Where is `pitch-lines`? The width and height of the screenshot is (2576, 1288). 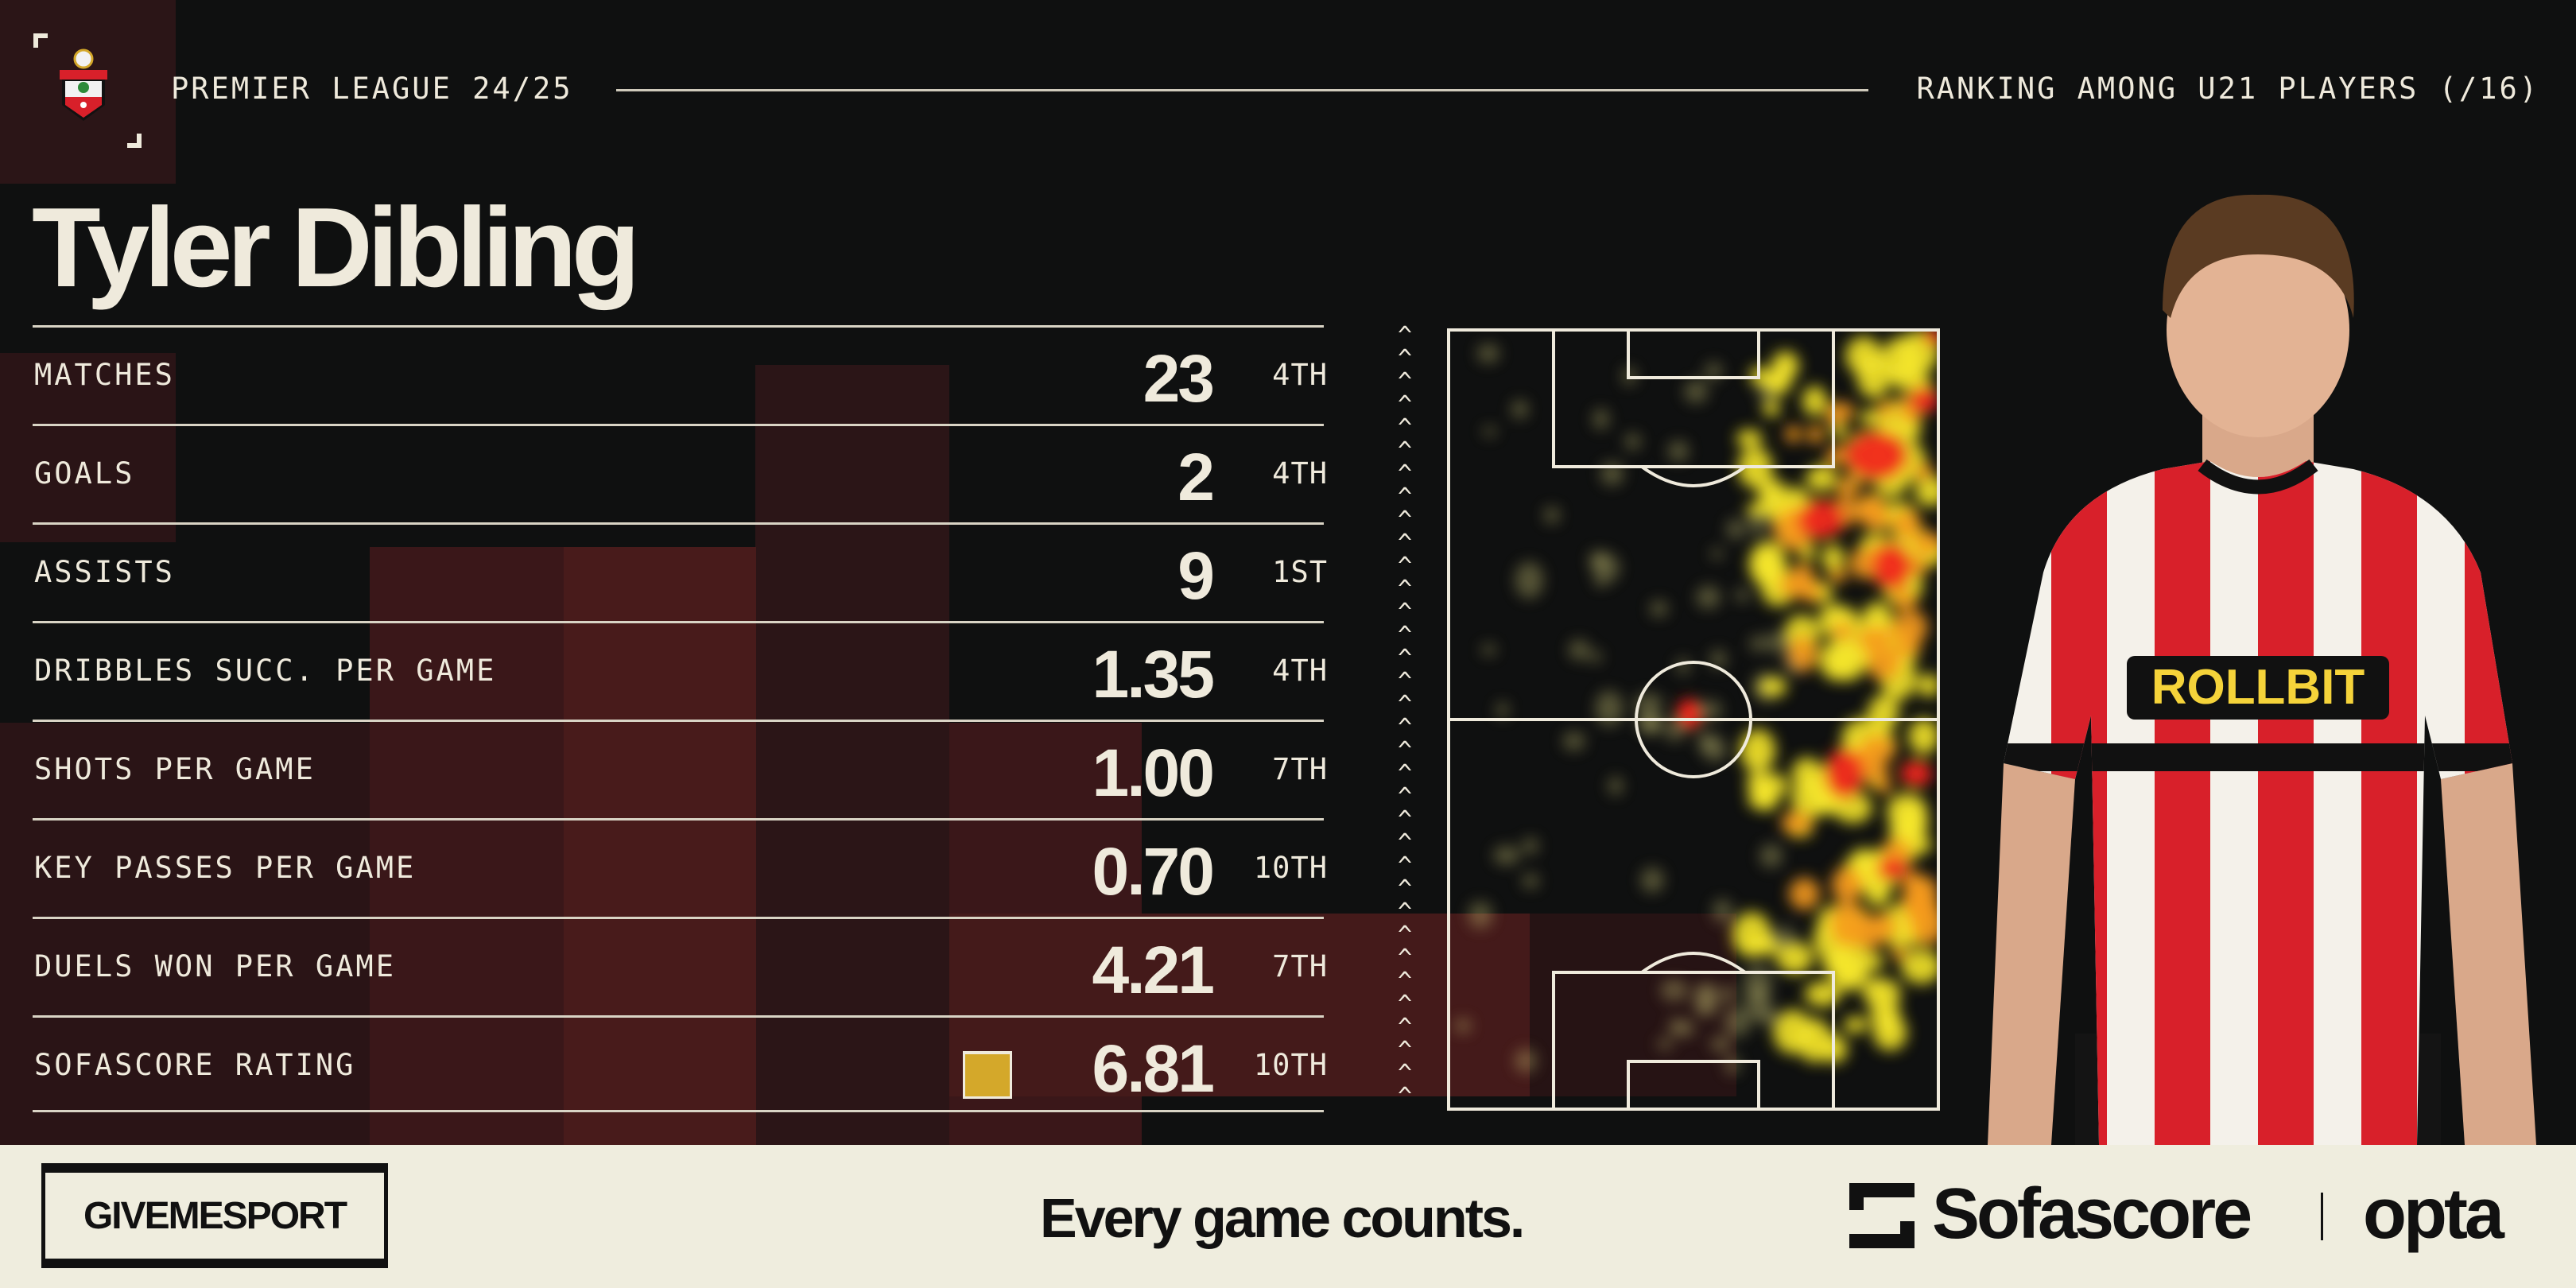
pitch-lines is located at coordinates (1693, 720).